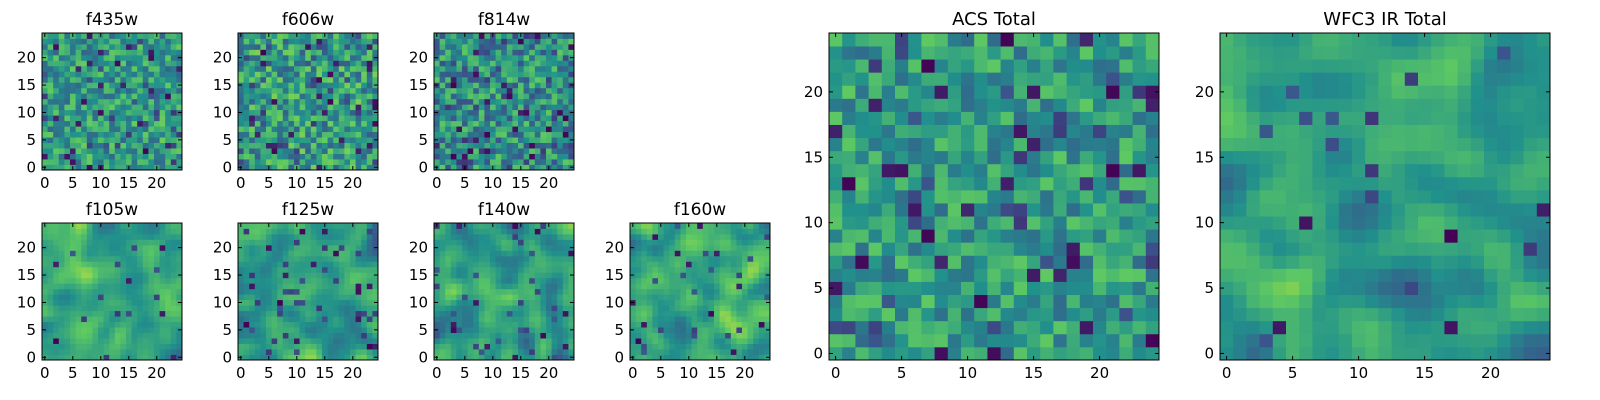  Describe the element at coordinates (308, 101) in the screenshot. I see `axes-frame` at that location.